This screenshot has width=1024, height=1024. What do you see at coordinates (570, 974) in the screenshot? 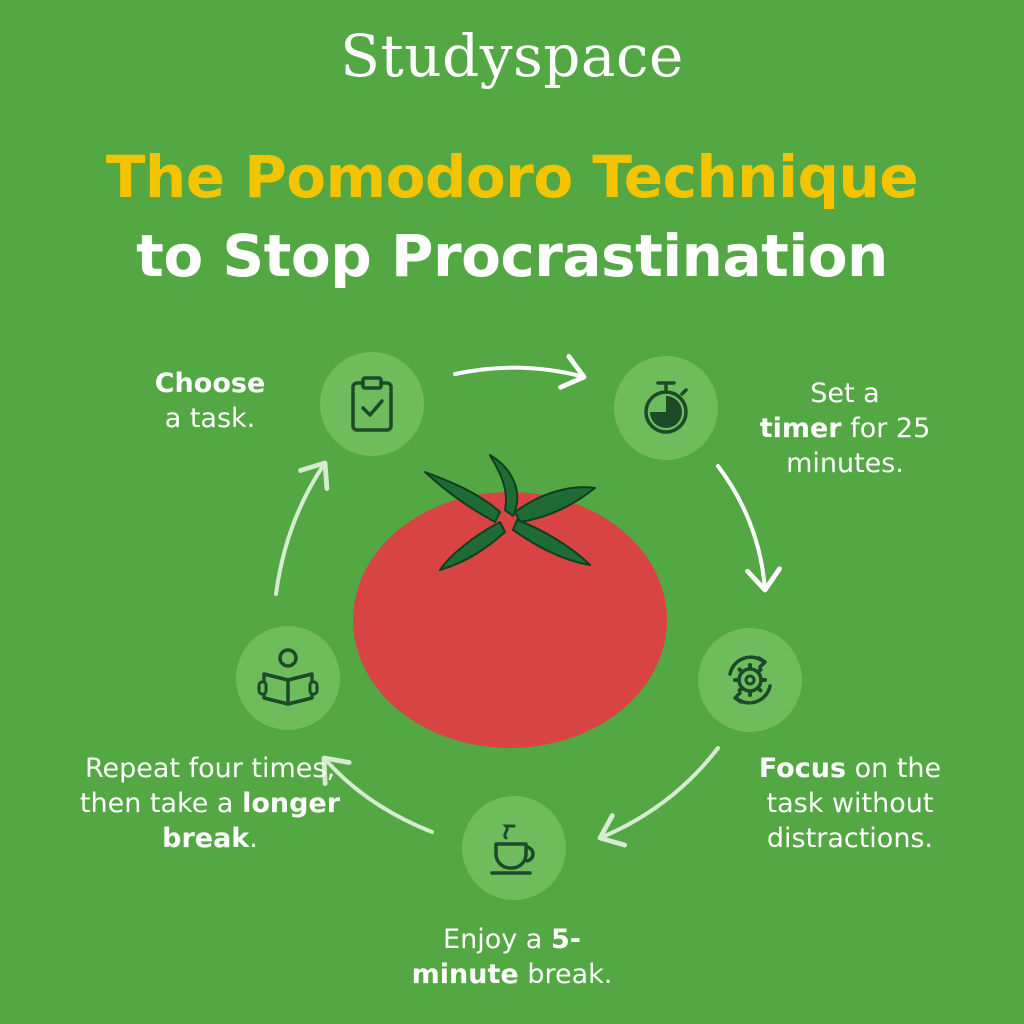
I see `step-break-rest: break.` at bounding box center [570, 974].